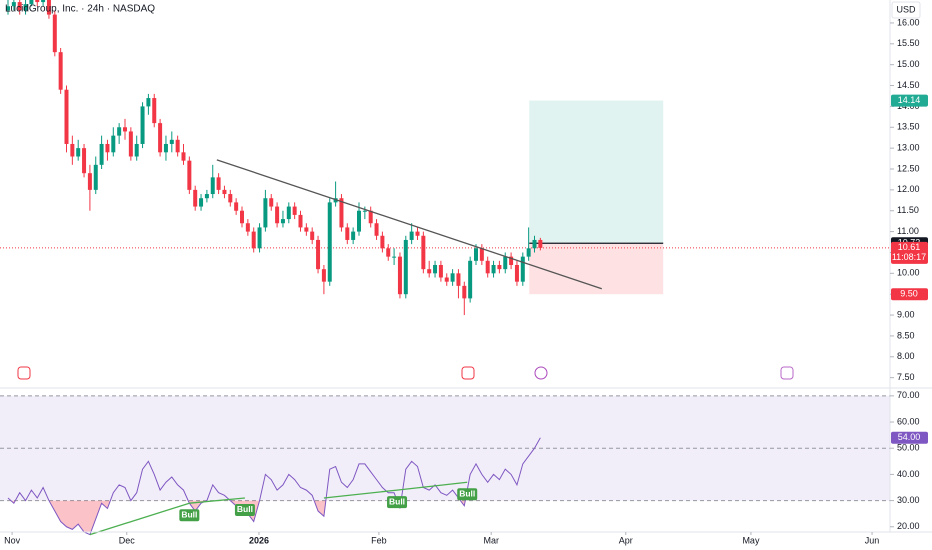  What do you see at coordinates (906, 377) in the screenshot?
I see `y-tick-label: 7.50` at bounding box center [906, 377].